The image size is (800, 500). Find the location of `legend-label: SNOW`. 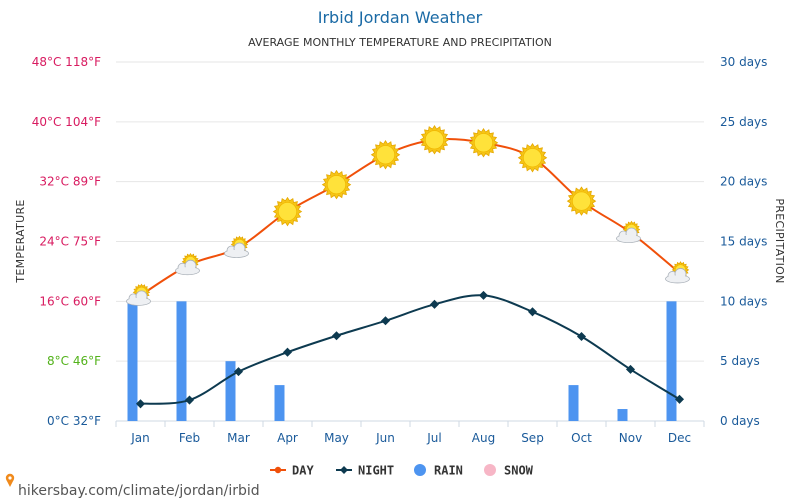

legend-label: SNOW is located at coordinates (519, 471).